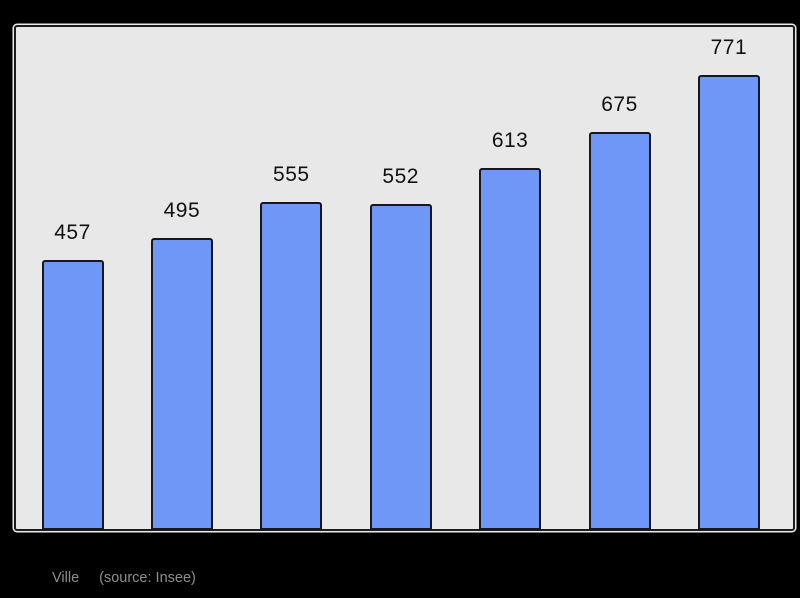  I want to click on bar-value-label: 552, so click(400, 176).